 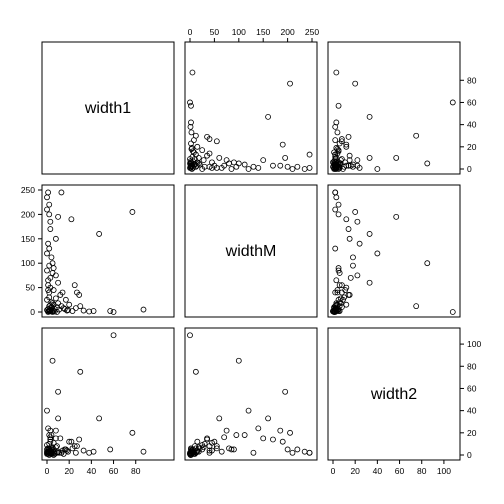 I want to click on panel-width2-vs-widthM, so click(x=251, y=394).